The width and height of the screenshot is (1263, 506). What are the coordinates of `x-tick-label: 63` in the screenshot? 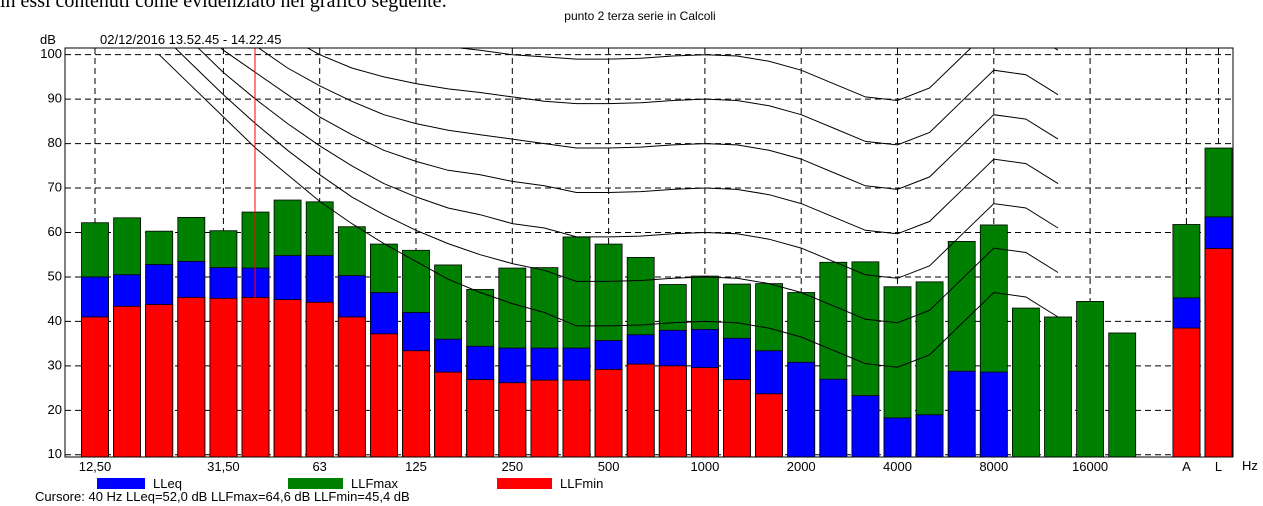 It's located at (319, 466).